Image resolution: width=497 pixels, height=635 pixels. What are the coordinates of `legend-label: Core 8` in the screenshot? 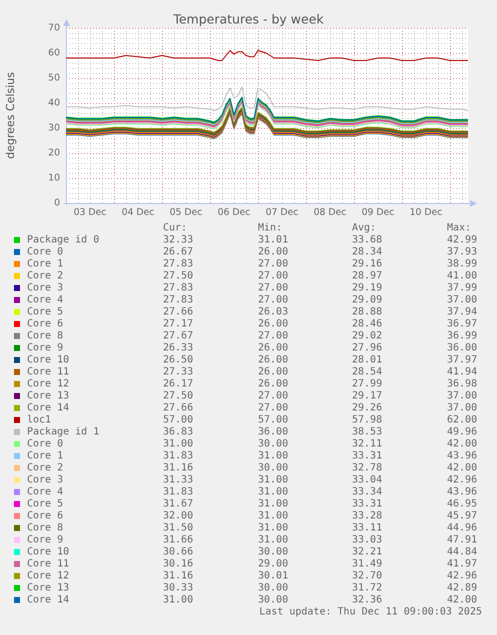 It's located at (45, 336).